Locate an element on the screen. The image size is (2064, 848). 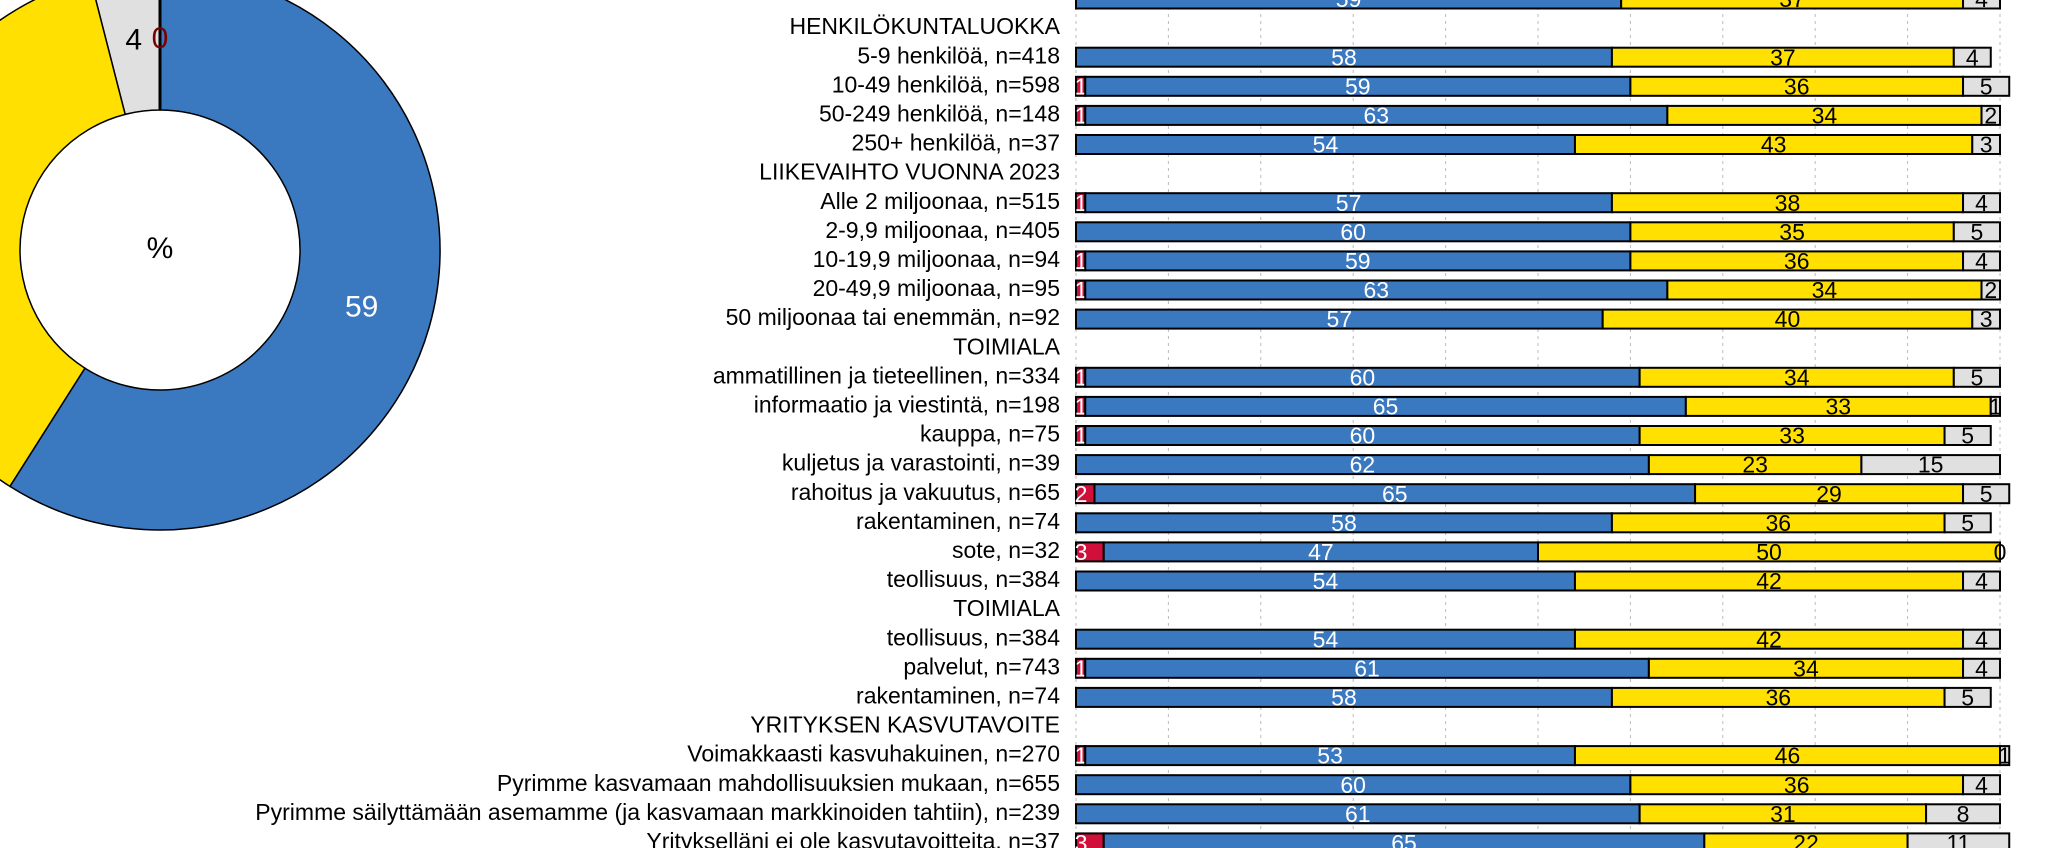
category-label: 50-249 henkilöä, n=148 is located at coordinates (939, 113).